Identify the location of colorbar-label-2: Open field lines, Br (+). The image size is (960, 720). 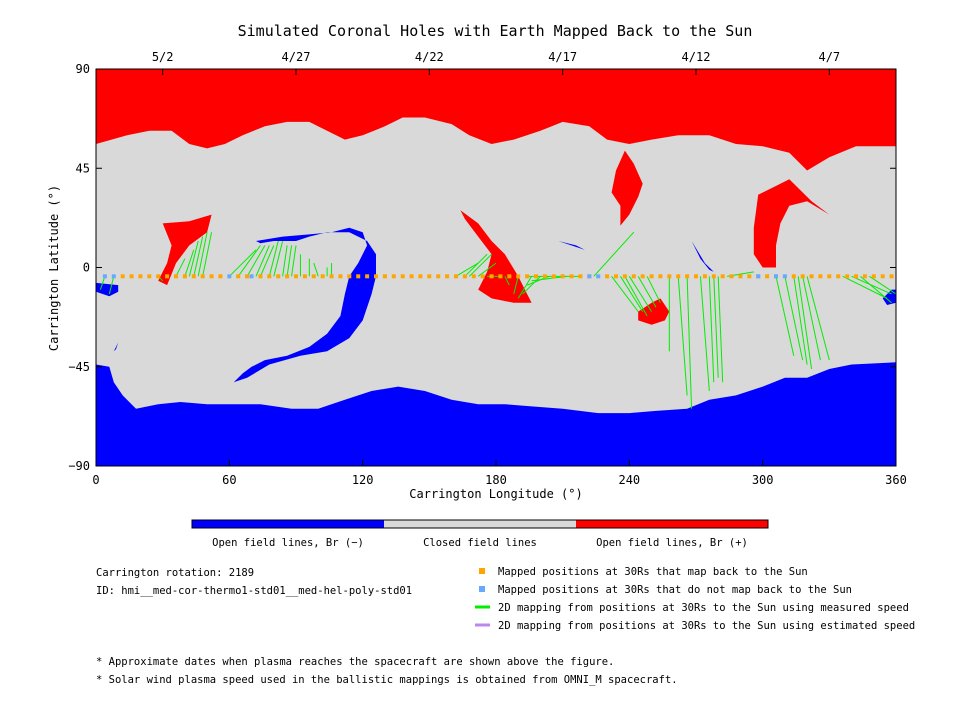
(672, 543).